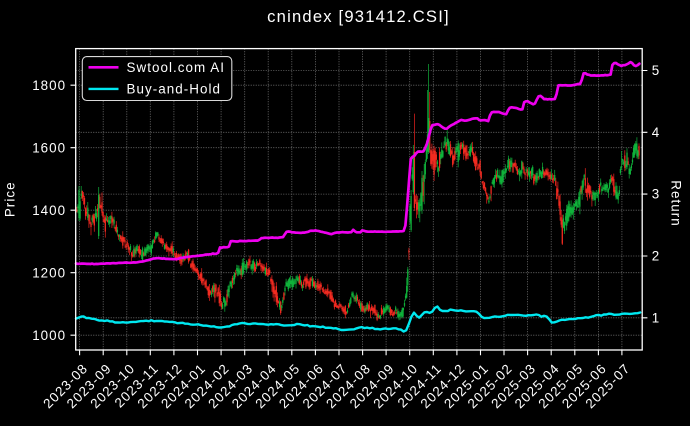  What do you see at coordinates (49, 85) in the screenshot?
I see `svg-text: 1800` at bounding box center [49, 85].